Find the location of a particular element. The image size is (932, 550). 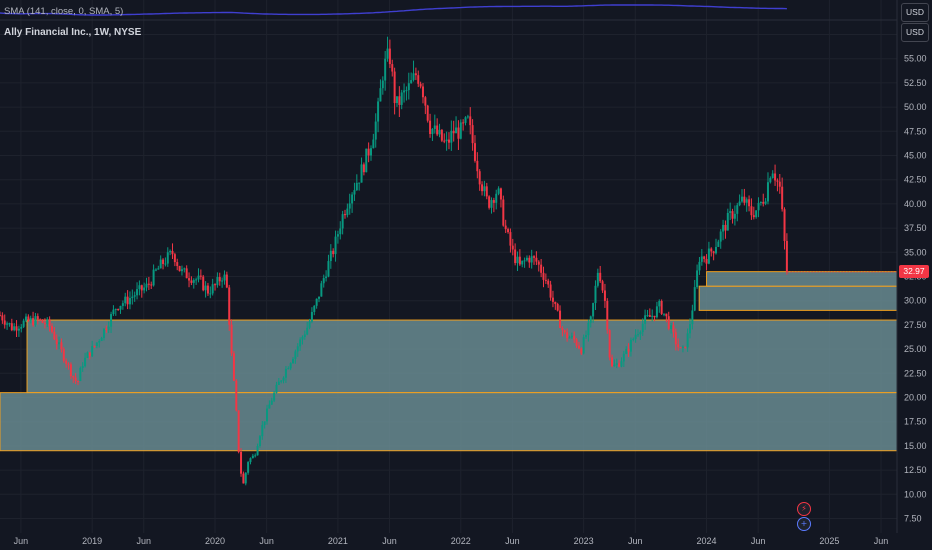

indicator-currency-button: USD is located at coordinates (915, 12).